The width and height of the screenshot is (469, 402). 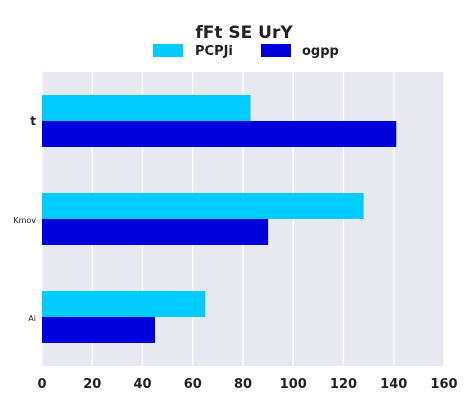 I want to click on x-tick-label: 20, so click(x=92, y=384).